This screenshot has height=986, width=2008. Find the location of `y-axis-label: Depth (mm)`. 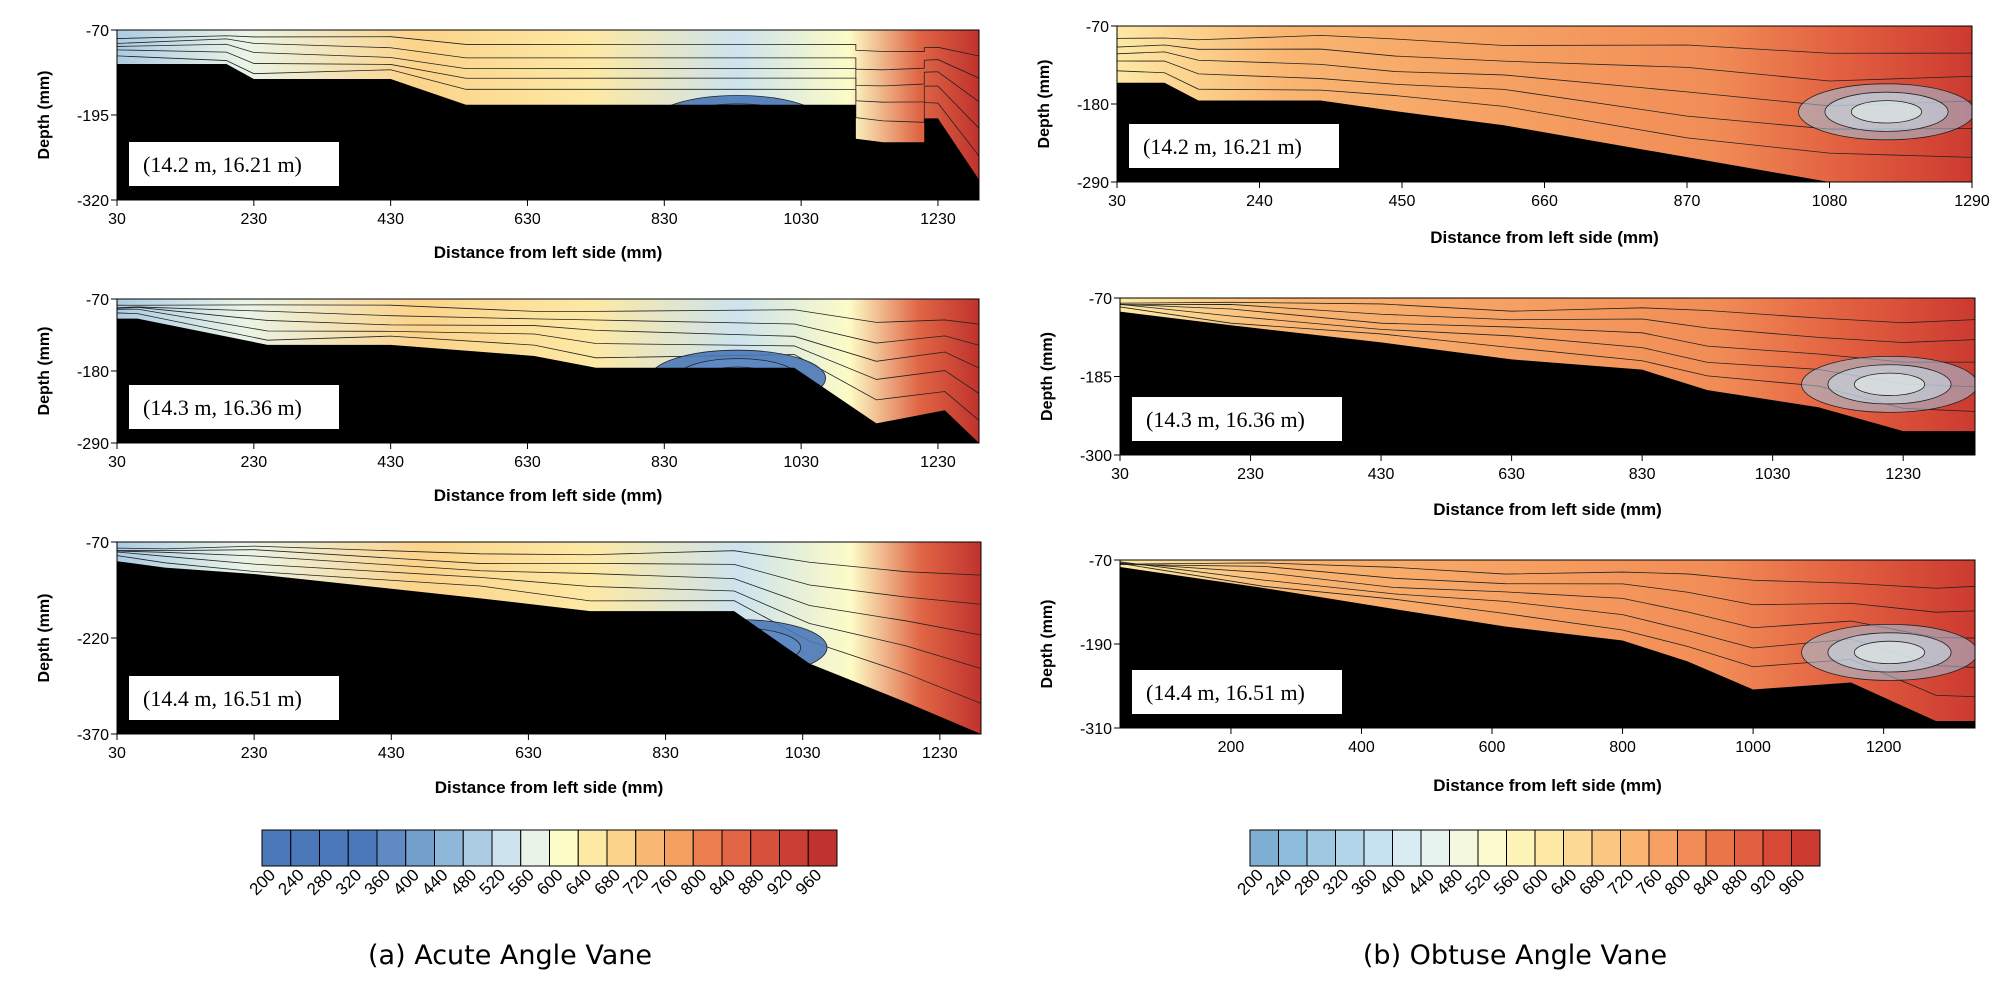

y-axis-label: Depth (mm) is located at coordinates (1044, 104).